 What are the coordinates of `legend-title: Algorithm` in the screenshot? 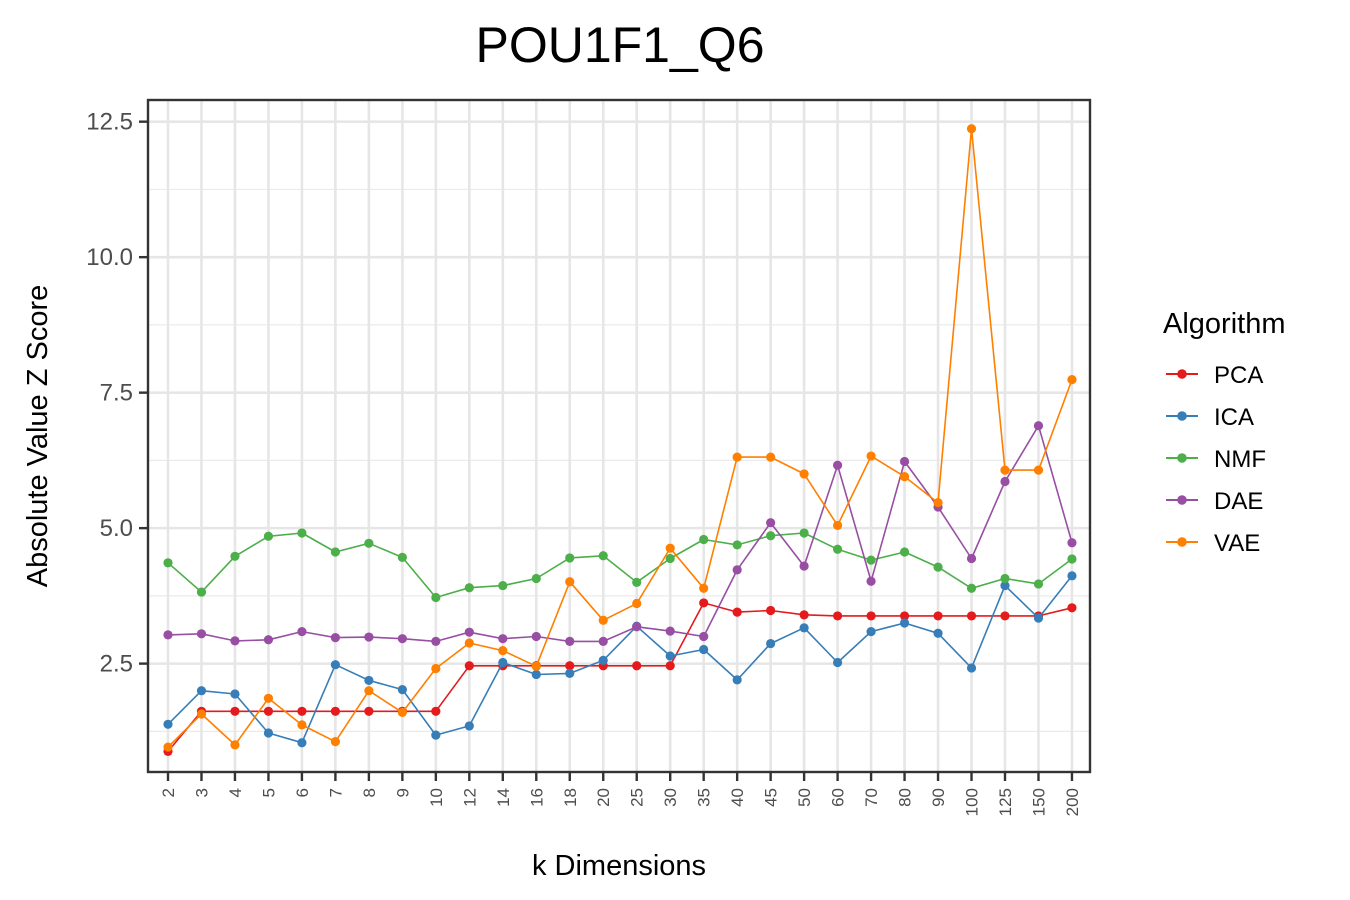 It's located at (1224, 324).